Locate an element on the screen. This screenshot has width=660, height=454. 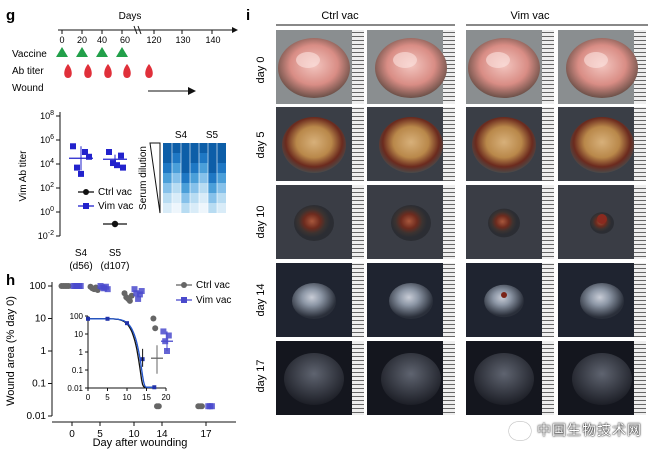
timeline-tick-label: 140 is located at coordinates (212, 40).